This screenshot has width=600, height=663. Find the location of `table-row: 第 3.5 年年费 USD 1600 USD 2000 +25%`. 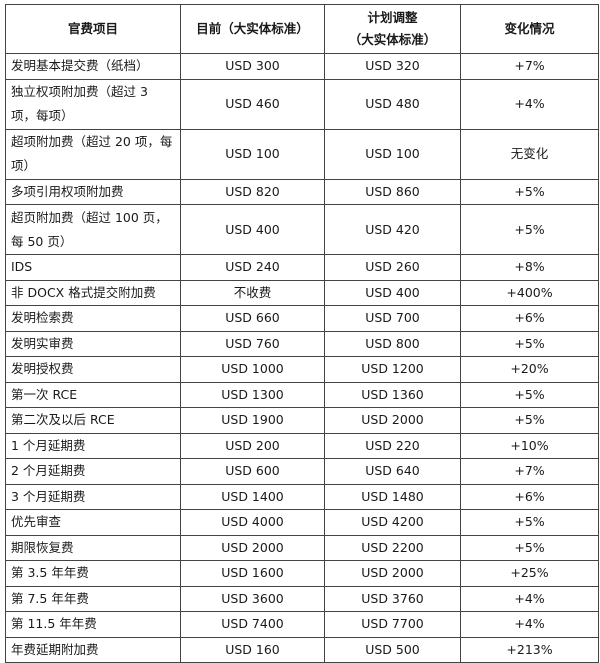

table-row: 第 3.5 年年费 USD 1600 USD 2000 +25% is located at coordinates (302, 573).